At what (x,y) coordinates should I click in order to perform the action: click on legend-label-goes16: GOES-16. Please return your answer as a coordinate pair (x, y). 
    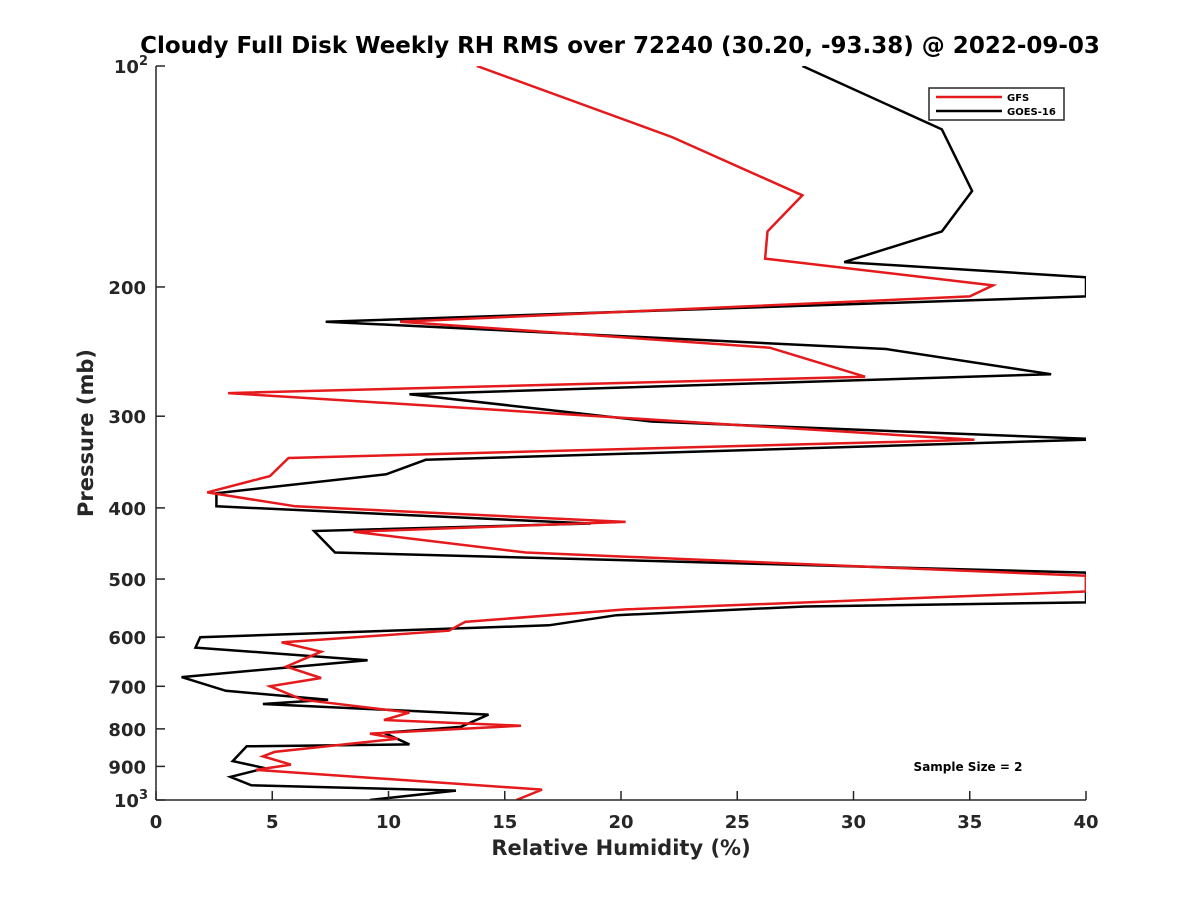
    Looking at the image, I should click on (1031, 112).